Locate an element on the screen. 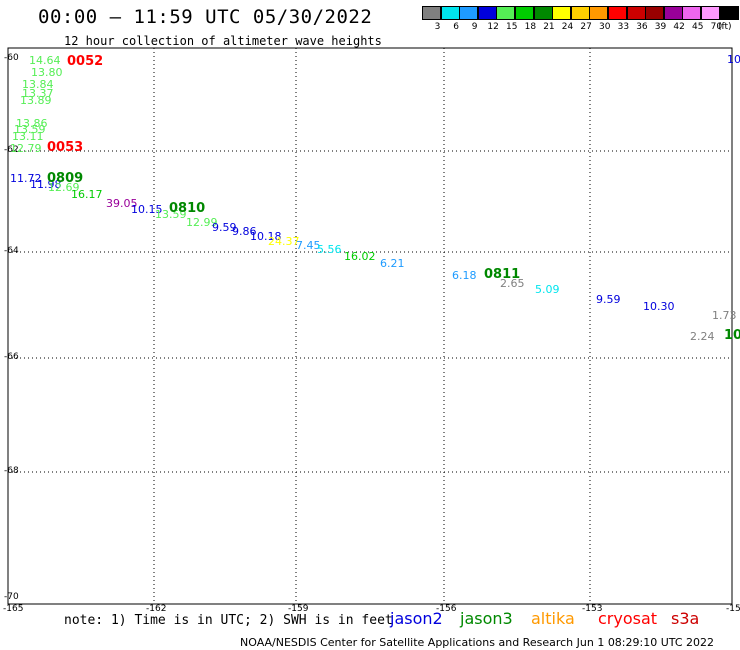 The width and height of the screenshot is (740, 650). legend-bin-label: 42 is located at coordinates (679, 27).